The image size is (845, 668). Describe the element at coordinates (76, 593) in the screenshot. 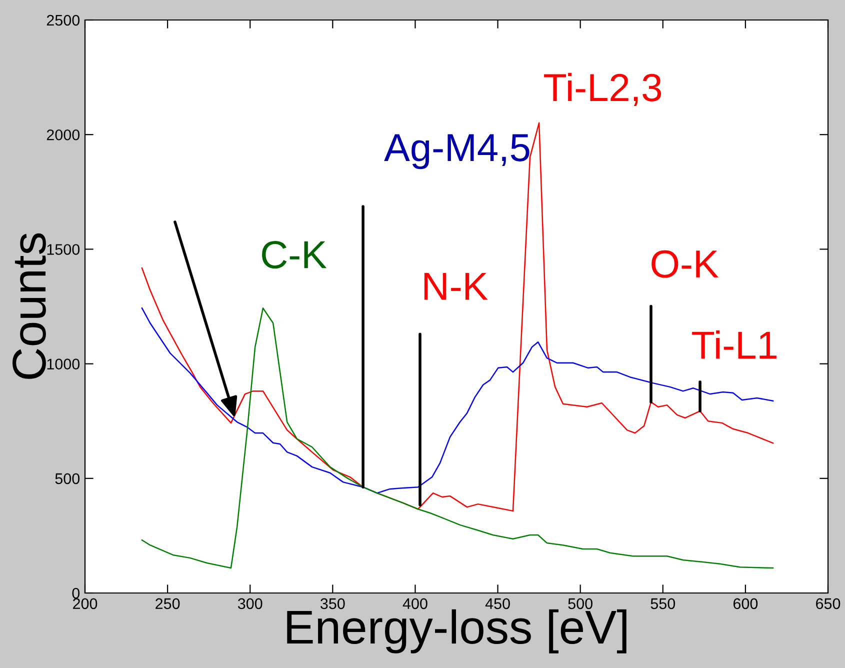

I see `y-tick-label: 0` at that location.